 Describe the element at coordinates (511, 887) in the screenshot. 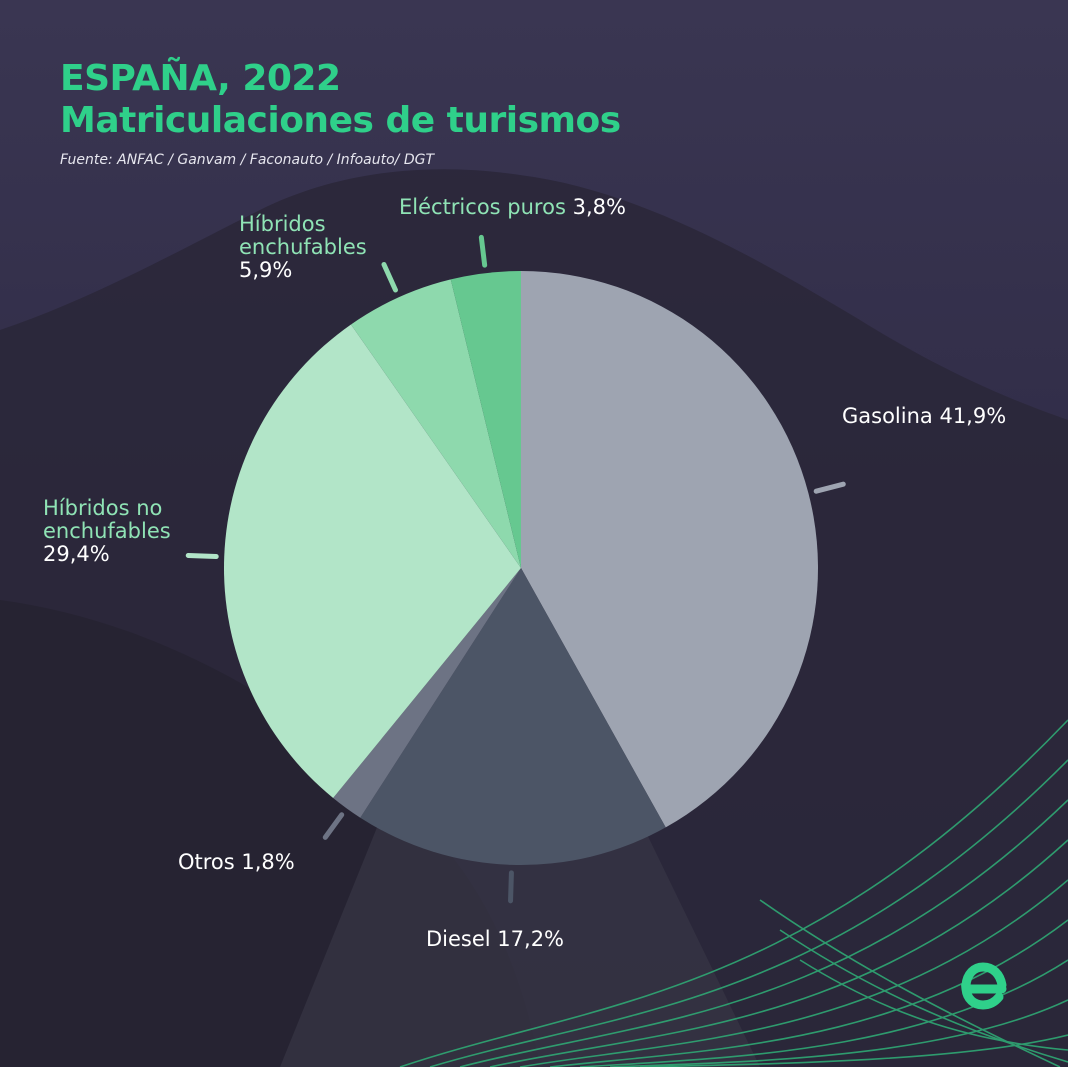

I see `leader-line-diesel` at that location.